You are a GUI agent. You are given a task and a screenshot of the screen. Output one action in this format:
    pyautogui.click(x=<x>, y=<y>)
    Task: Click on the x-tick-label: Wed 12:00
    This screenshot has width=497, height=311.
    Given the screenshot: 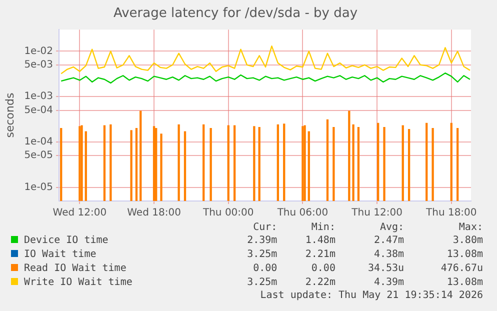 What is the action you would take?
    pyautogui.click(x=79, y=213)
    